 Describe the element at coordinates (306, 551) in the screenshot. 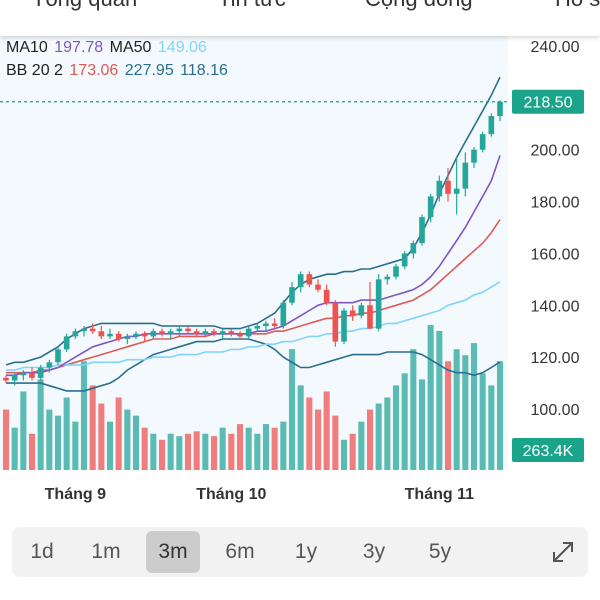

I see `range-1y-button: 1y` at that location.